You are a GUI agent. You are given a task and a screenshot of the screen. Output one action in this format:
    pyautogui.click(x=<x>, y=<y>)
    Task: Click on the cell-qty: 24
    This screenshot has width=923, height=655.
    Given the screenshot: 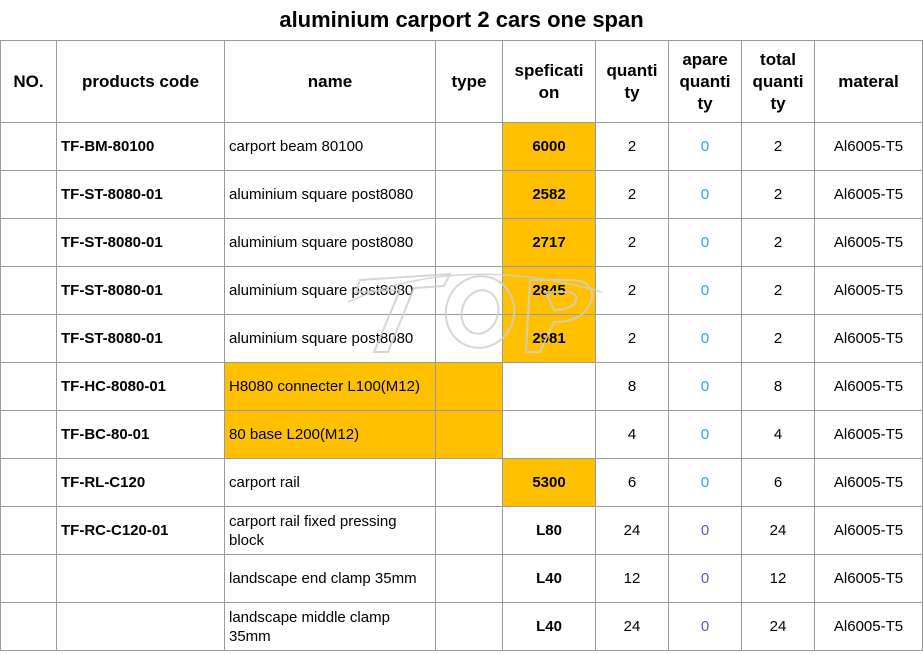 What is the action you would take?
    pyautogui.click(x=632, y=530)
    